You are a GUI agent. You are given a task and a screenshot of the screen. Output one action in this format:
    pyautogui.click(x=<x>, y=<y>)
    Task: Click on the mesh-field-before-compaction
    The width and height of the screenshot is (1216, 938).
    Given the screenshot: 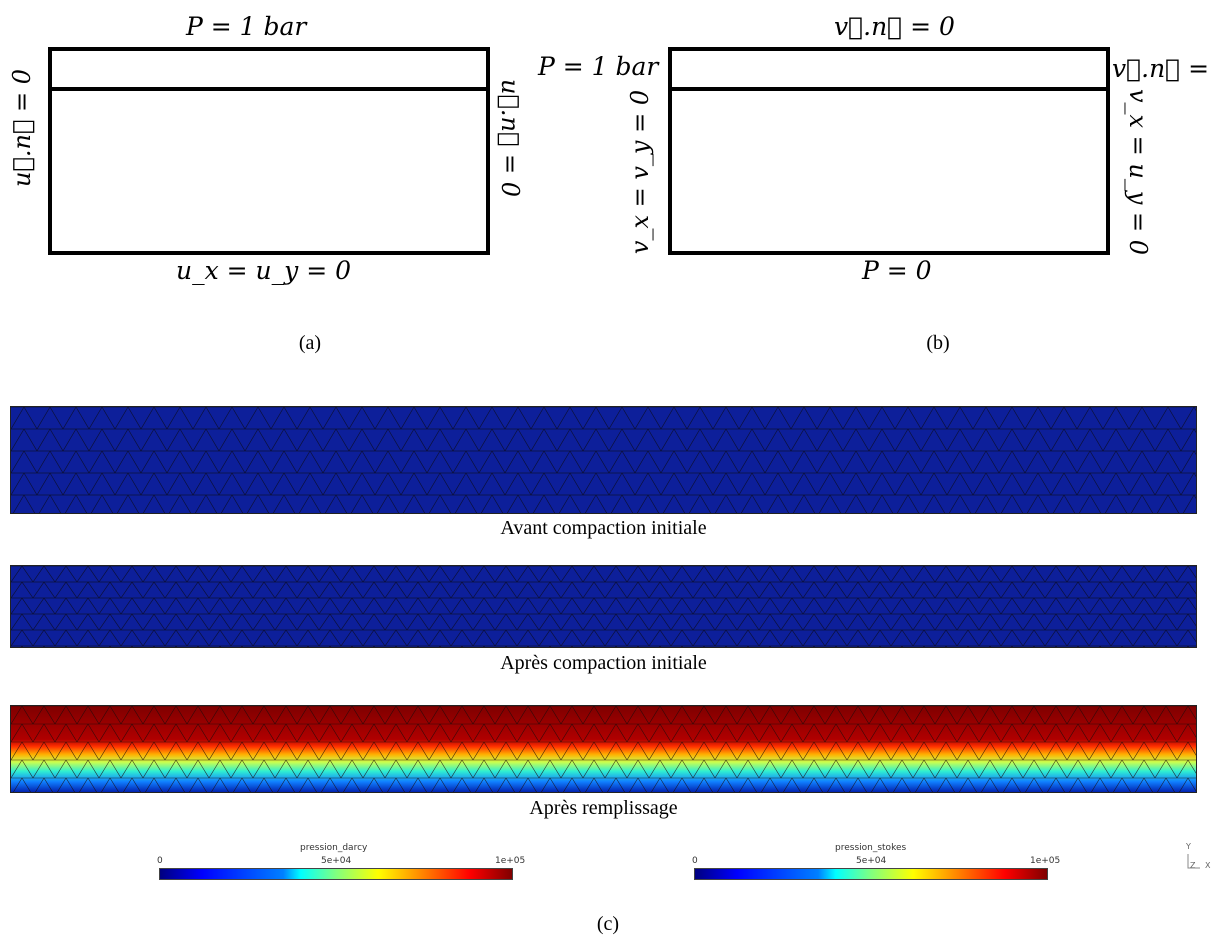 What is the action you would take?
    pyautogui.click(x=603, y=460)
    